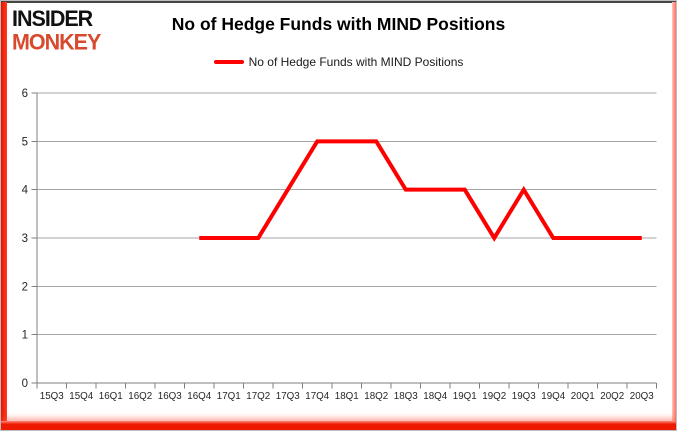 This screenshot has width=677, height=431. Describe the element at coordinates (25, 191) in the screenshot. I see `y-tick-label: 4` at that location.